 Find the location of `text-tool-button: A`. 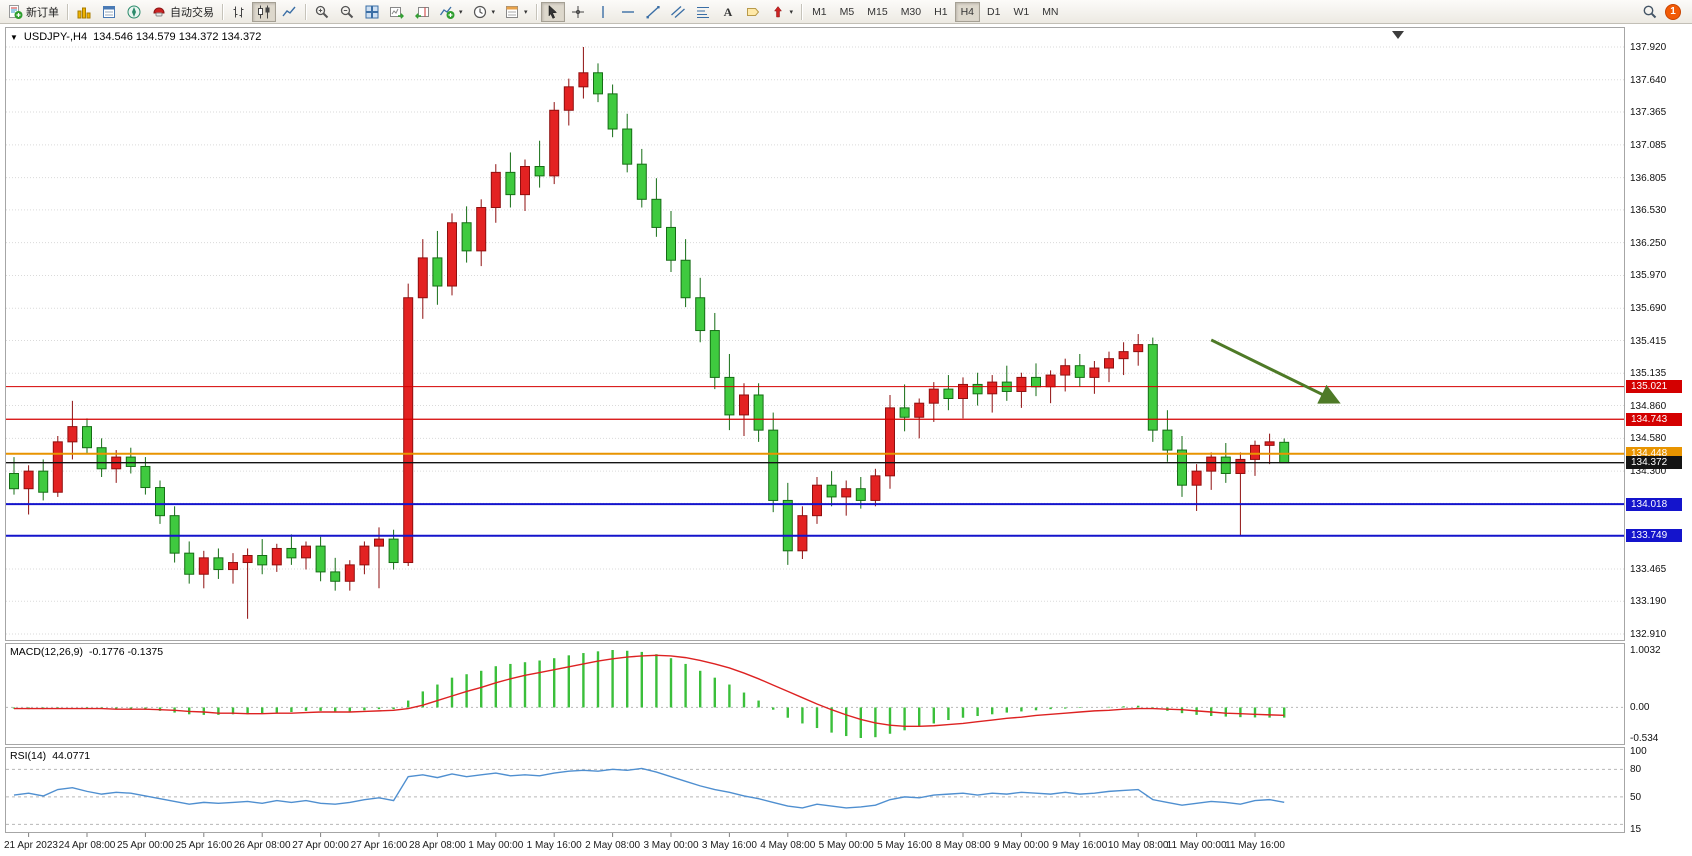

text-tool-button: A is located at coordinates (728, 12).